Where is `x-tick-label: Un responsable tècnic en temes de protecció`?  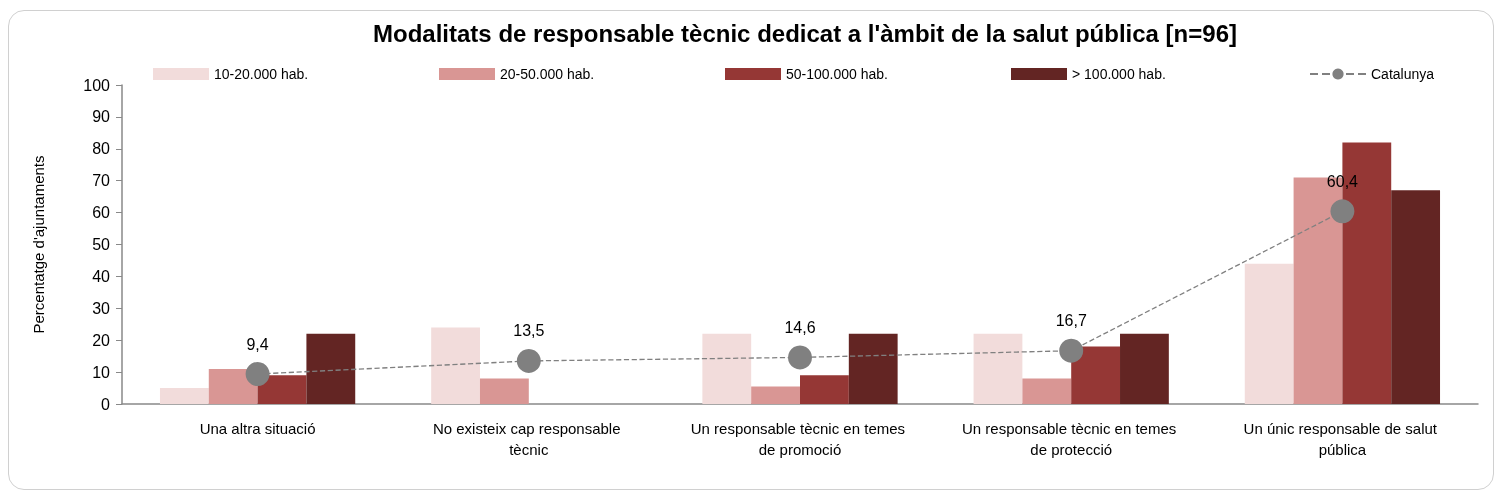
x-tick-label: Un responsable tècnic en temes de protecció is located at coordinates (1071, 439).